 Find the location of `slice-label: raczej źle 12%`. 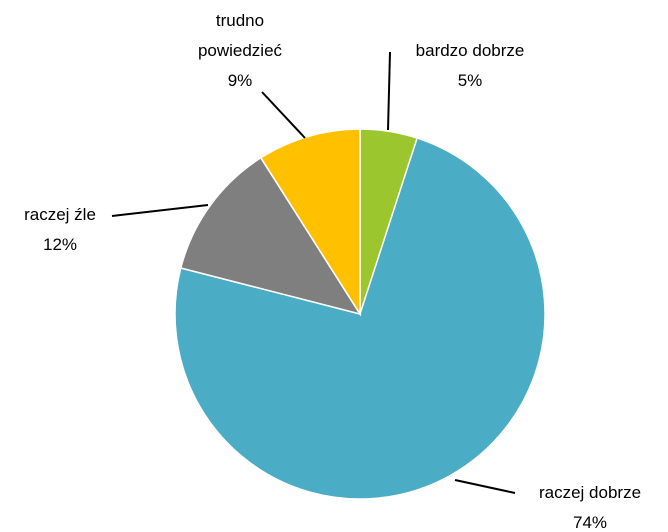

slice-label: raczej źle 12% is located at coordinates (60, 230).